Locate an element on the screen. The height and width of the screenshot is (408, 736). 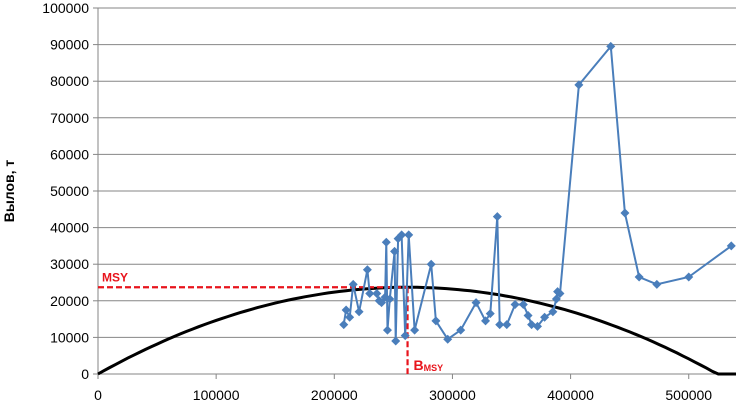
y-tick-label: 50000 is located at coordinates (69, 191).